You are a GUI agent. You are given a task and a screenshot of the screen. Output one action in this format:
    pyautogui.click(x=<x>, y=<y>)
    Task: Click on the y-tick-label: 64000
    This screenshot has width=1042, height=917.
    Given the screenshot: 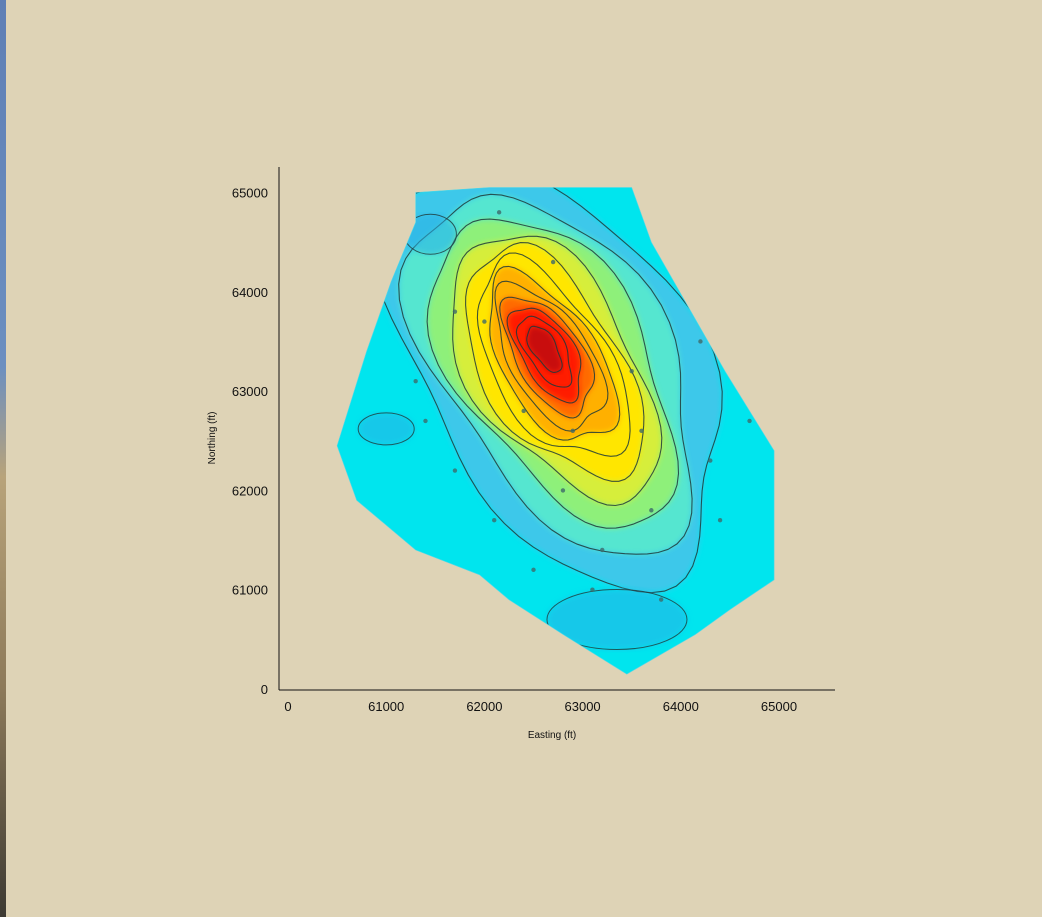 What is the action you would take?
    pyautogui.click(x=250, y=292)
    